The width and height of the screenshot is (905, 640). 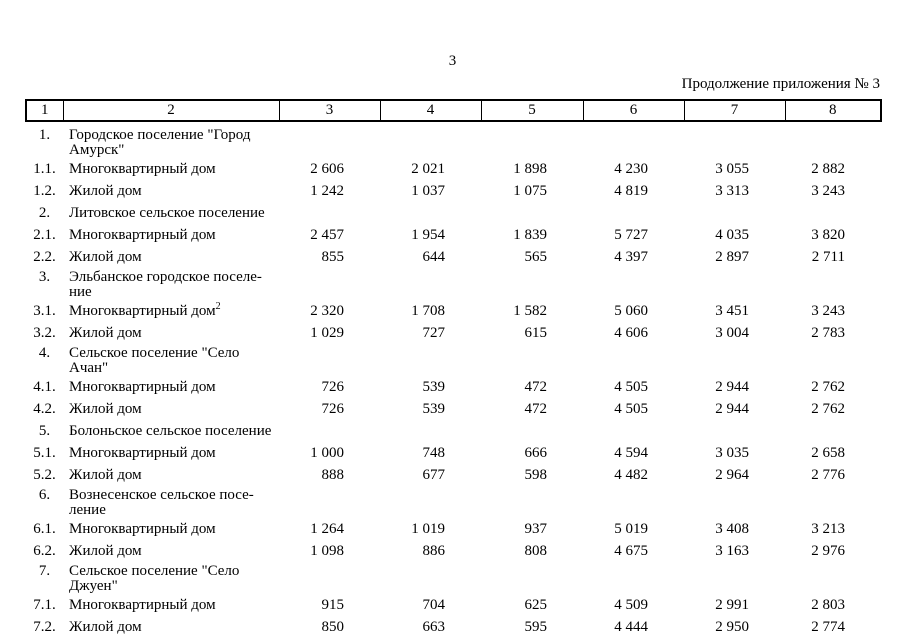 What do you see at coordinates (732, 453) in the screenshot?
I see `value-cell: 3 035` at bounding box center [732, 453].